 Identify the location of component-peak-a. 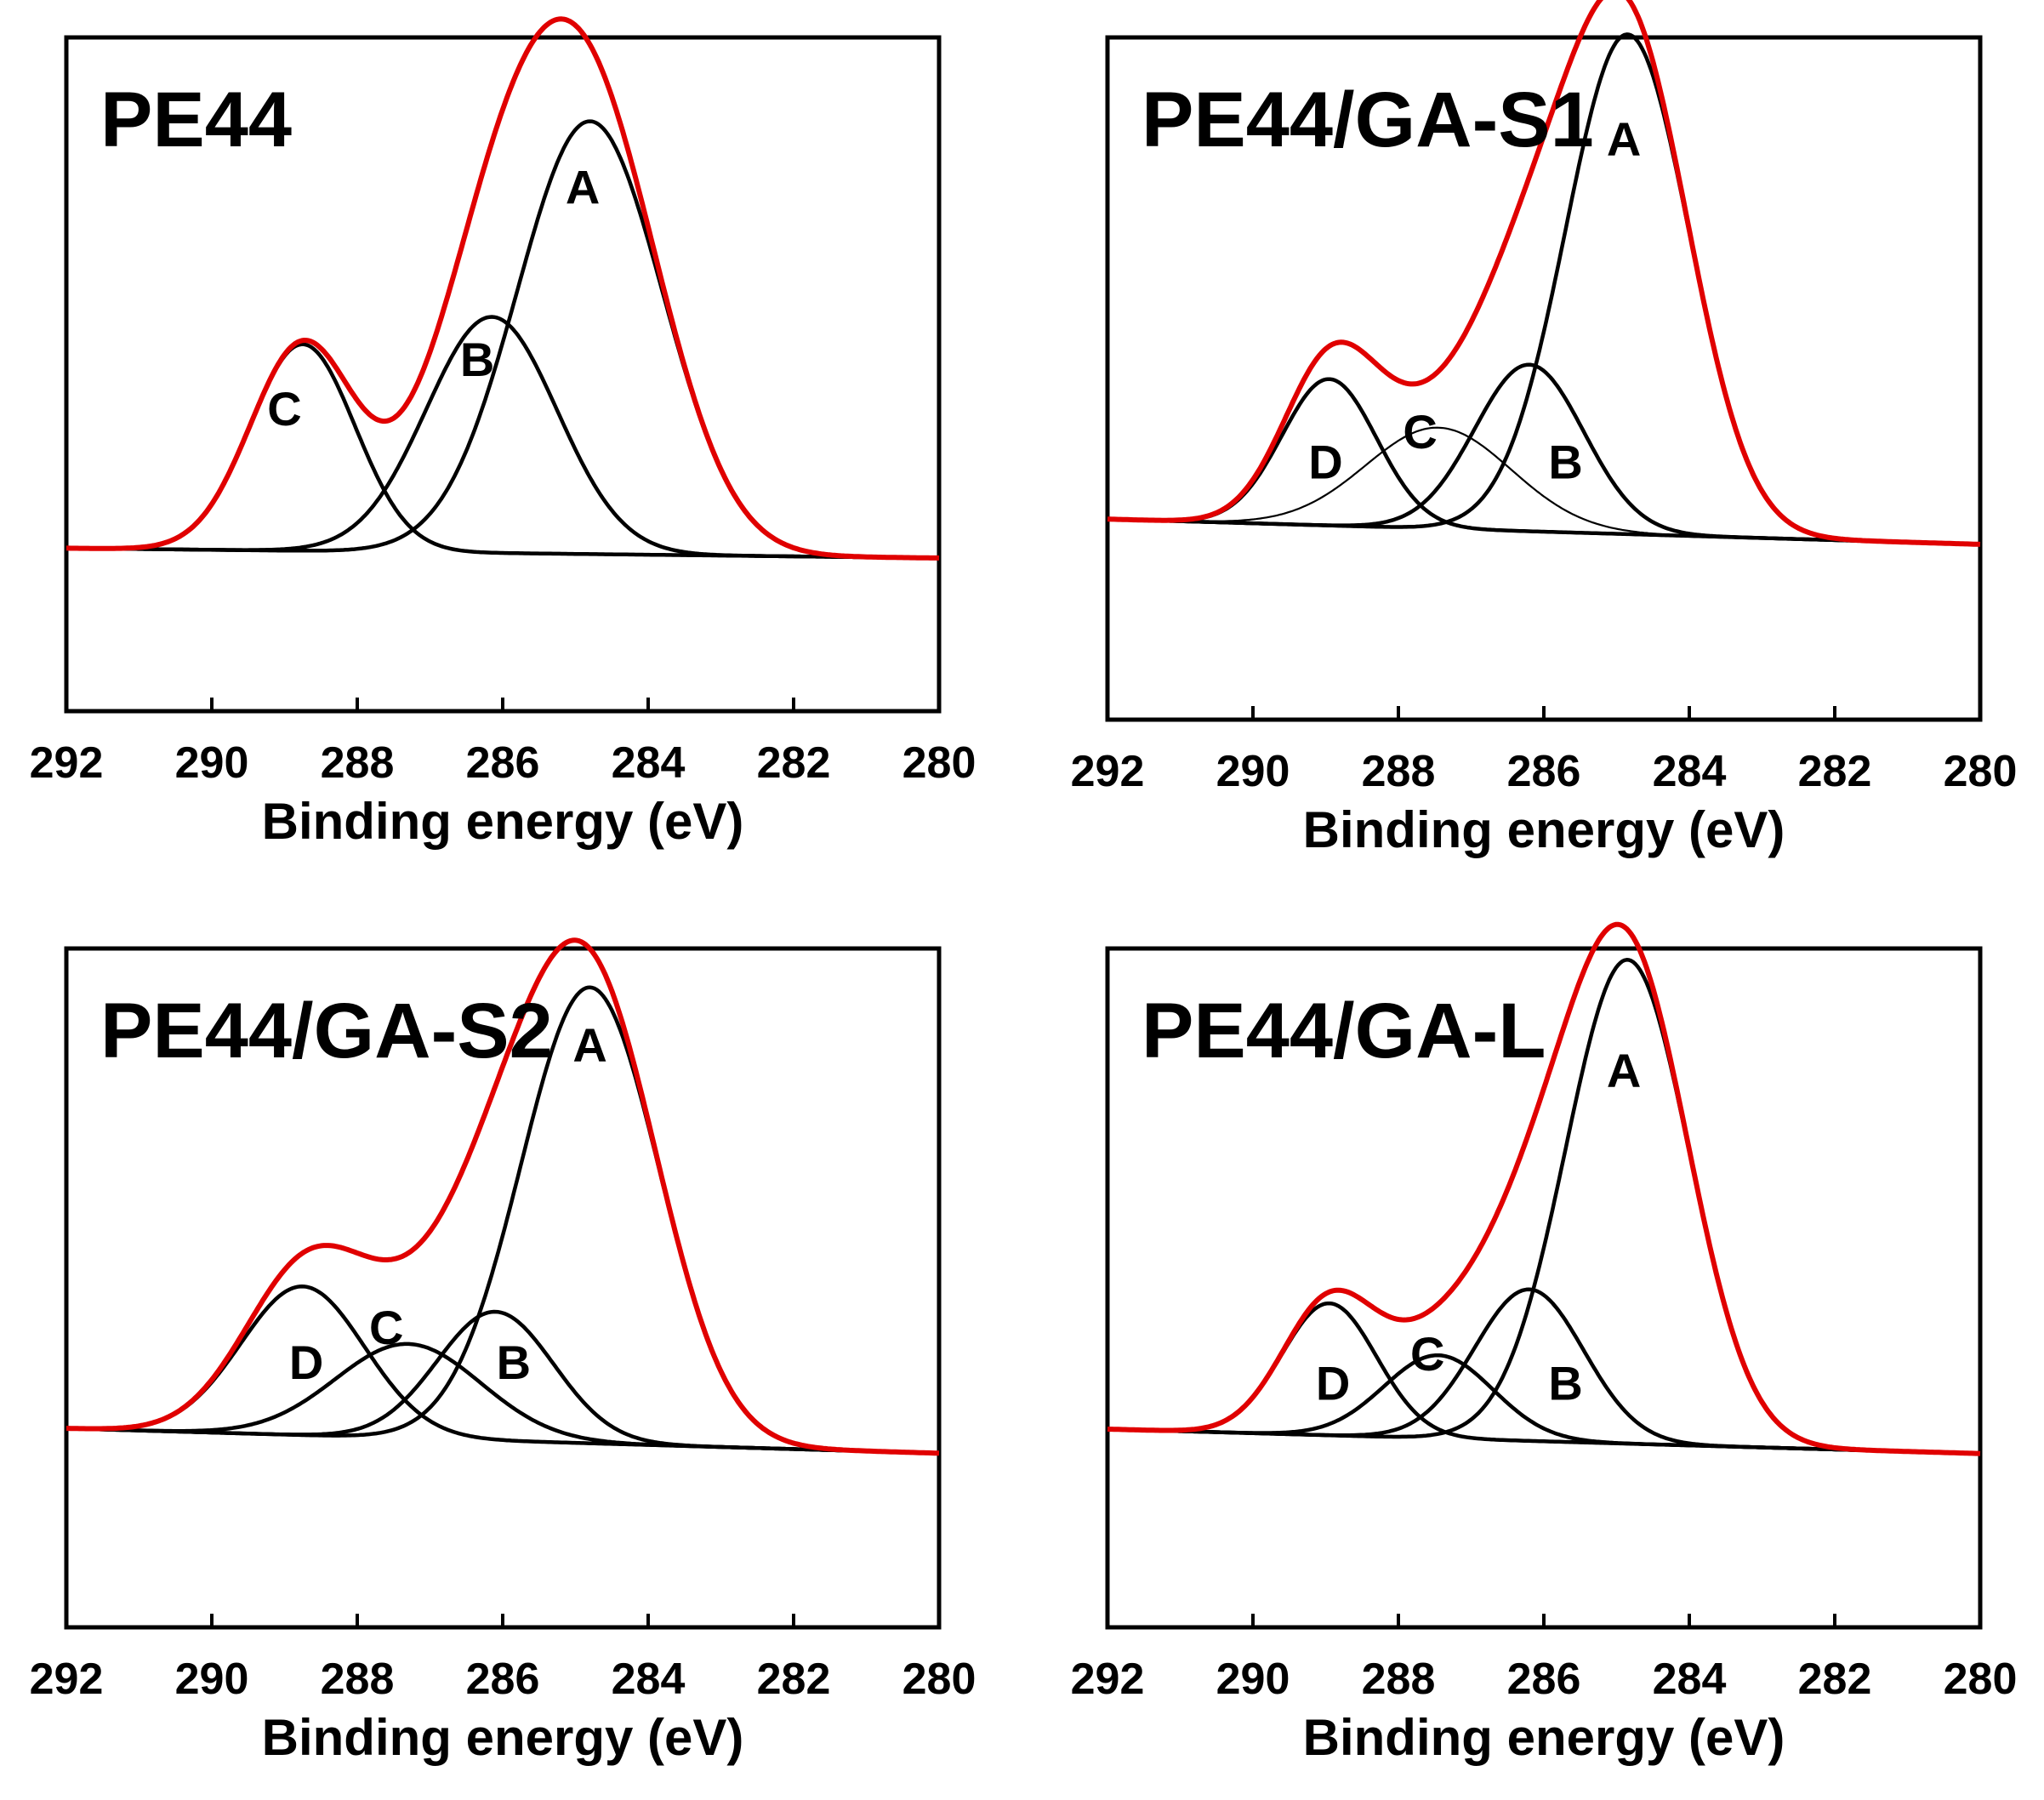
(503, 340).